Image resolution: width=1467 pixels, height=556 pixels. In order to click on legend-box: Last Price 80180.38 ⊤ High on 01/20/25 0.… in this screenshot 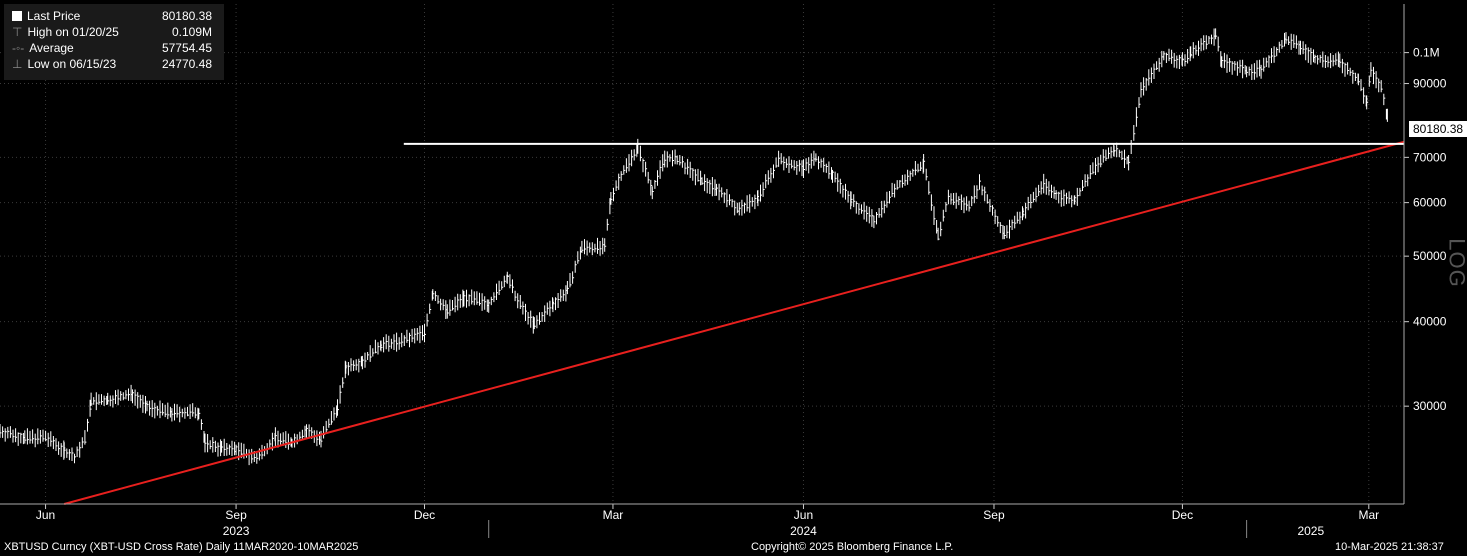, I will do `click(114, 42)`.